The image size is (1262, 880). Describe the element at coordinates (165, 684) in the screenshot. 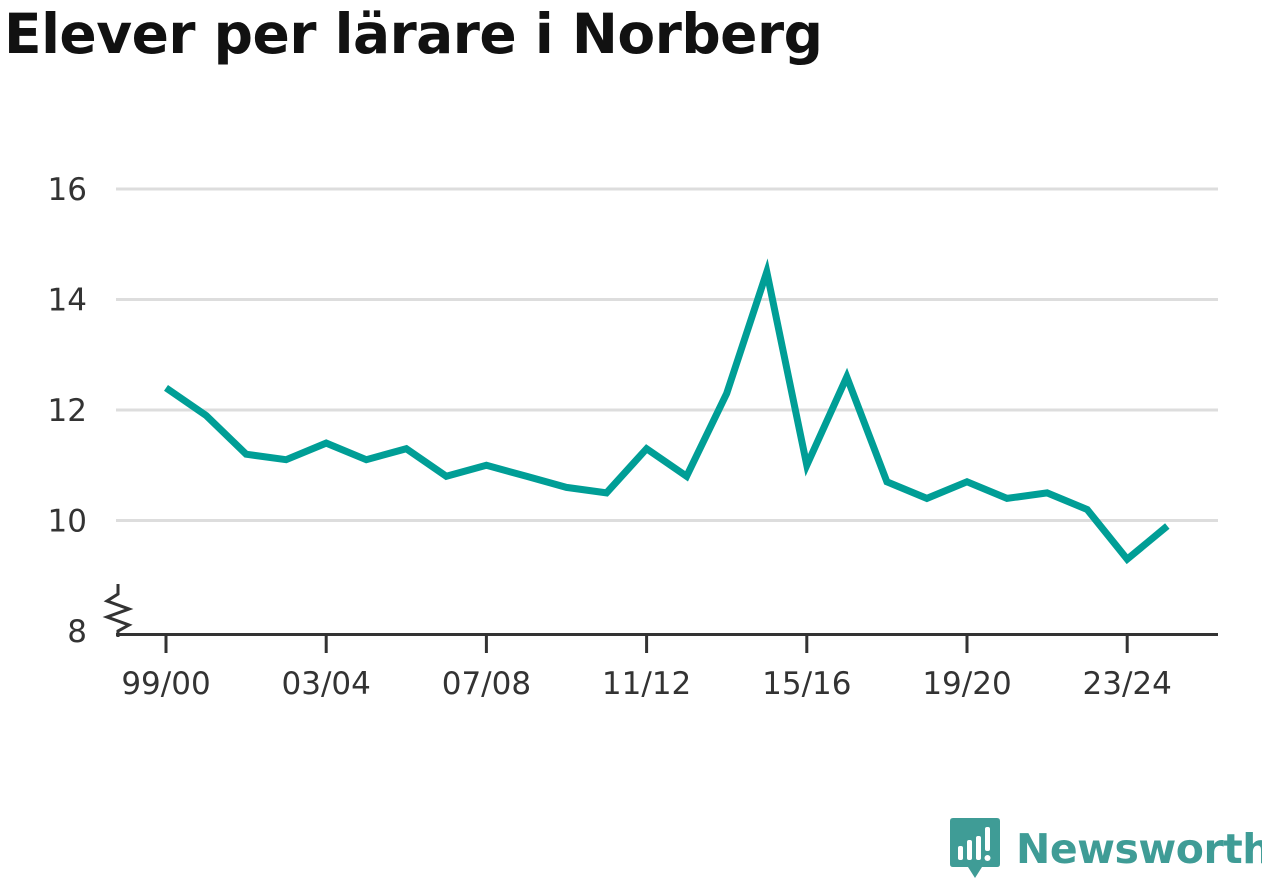

I see `x-tick-label: 99/00` at that location.